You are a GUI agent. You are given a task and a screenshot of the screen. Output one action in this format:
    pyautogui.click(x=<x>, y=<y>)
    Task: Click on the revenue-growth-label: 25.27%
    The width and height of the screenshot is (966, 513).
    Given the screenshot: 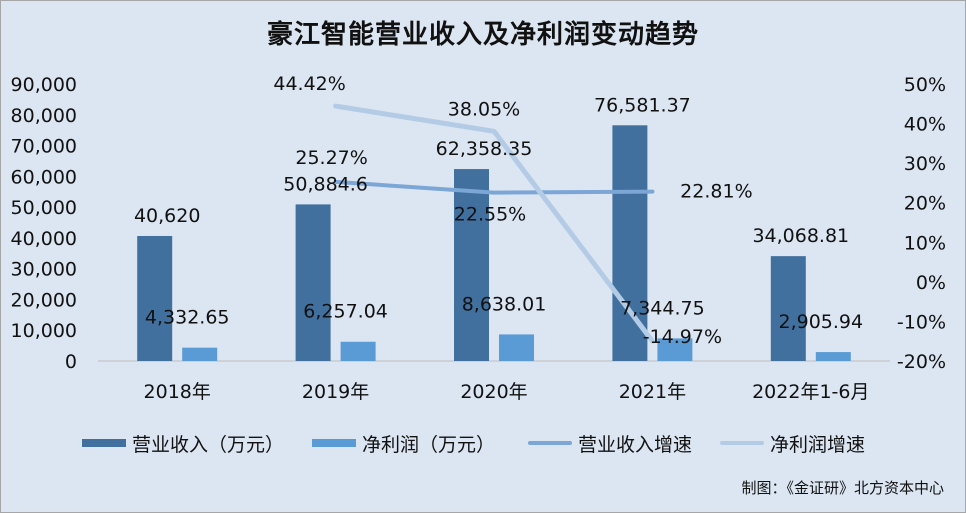 What is the action you would take?
    pyautogui.click(x=331, y=158)
    